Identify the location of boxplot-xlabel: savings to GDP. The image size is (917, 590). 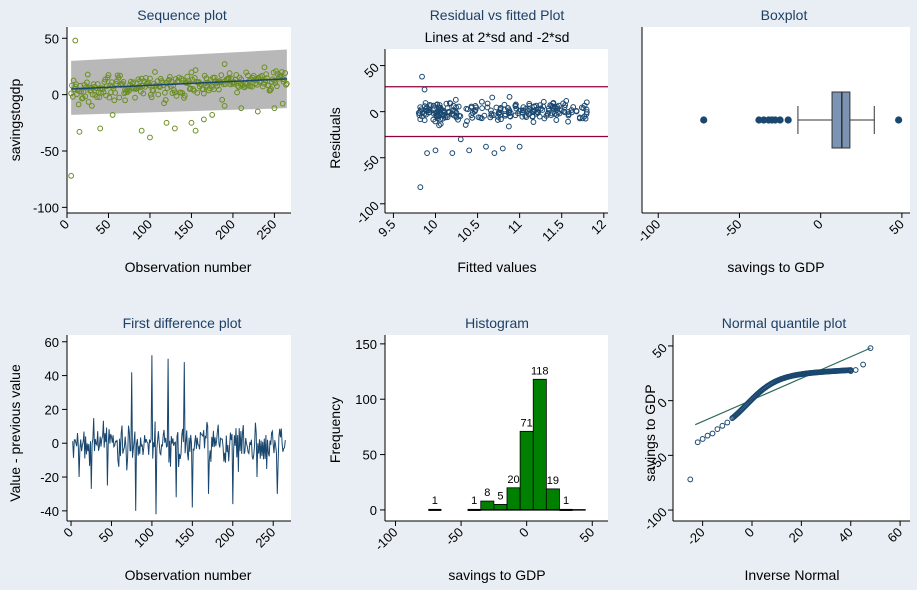
(775, 267).